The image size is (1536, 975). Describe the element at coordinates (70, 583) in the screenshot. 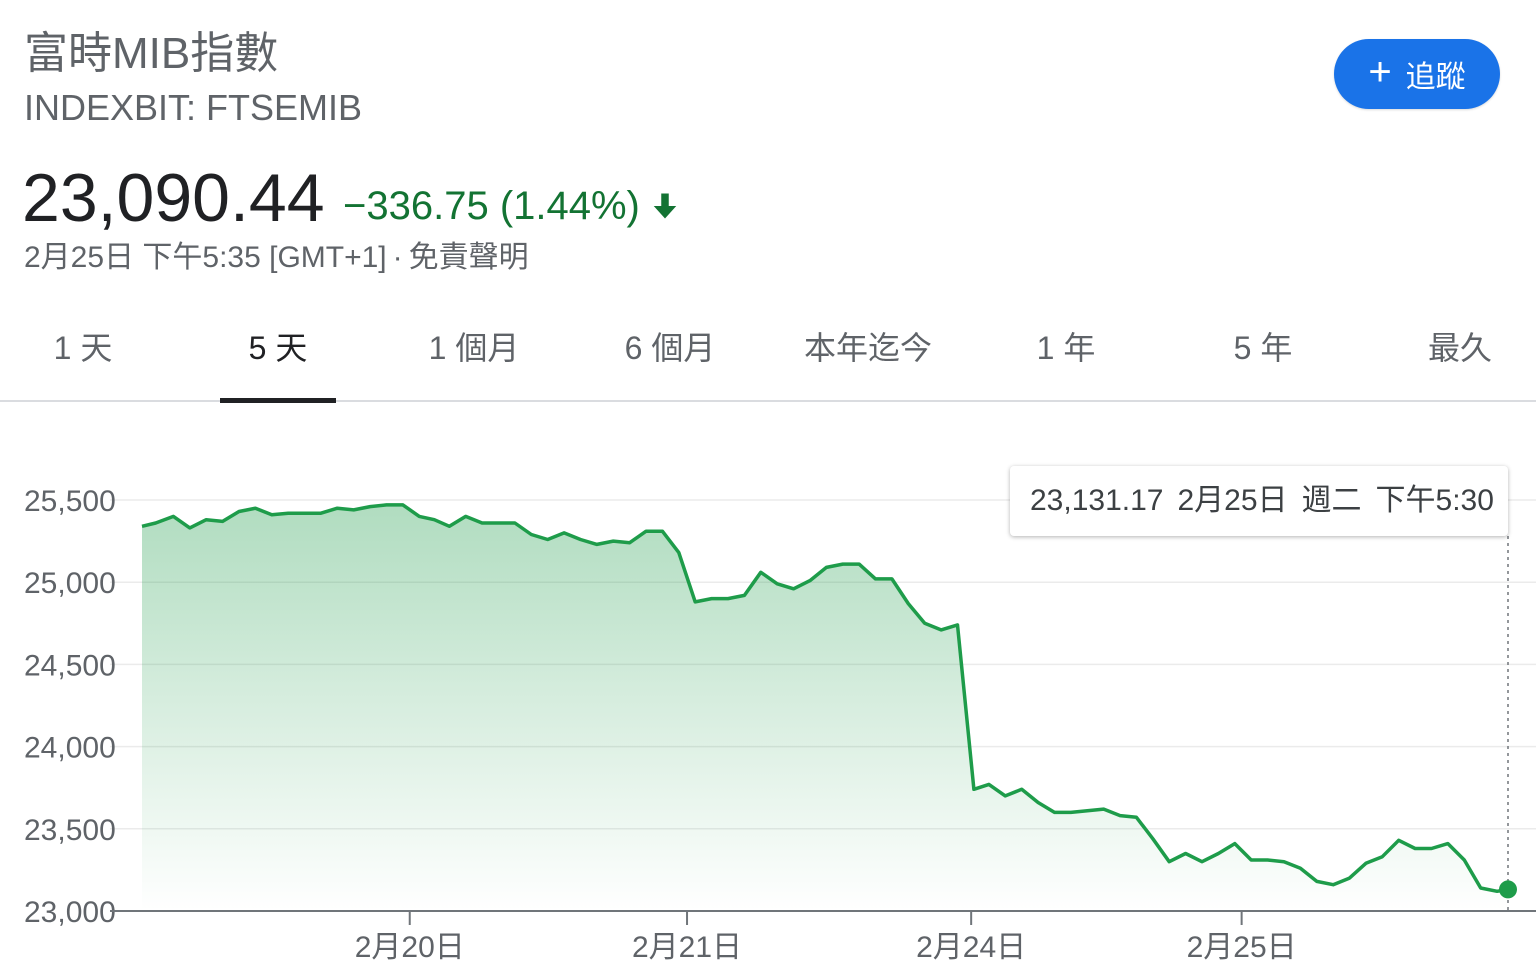

I see `y-tick-label: 25,000` at that location.